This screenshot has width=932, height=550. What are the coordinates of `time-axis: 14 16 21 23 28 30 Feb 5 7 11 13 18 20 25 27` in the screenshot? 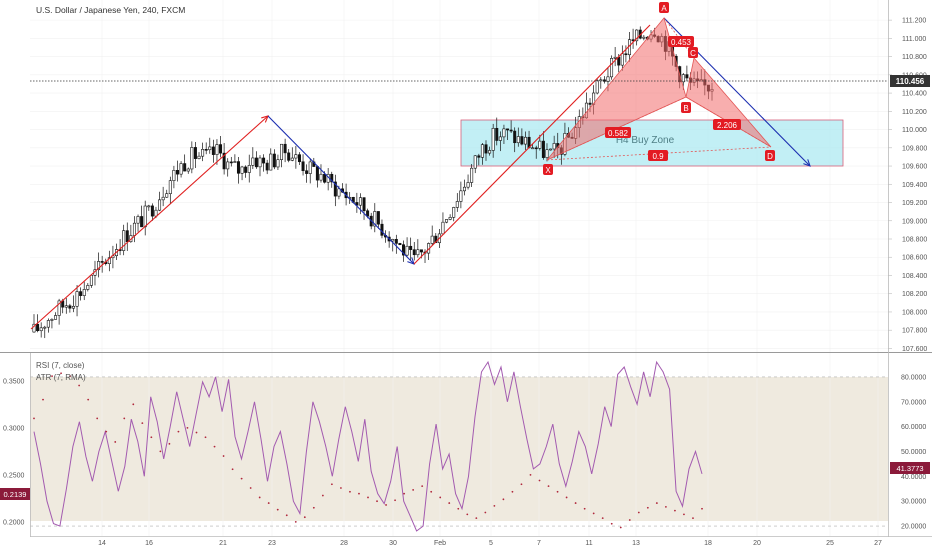 It's located at (490, 543).